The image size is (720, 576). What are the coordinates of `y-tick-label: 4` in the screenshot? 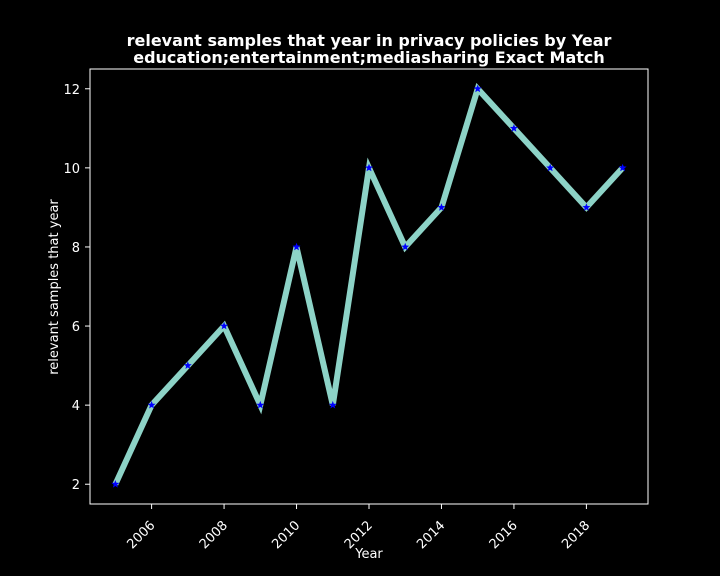 It's located at (76, 406).